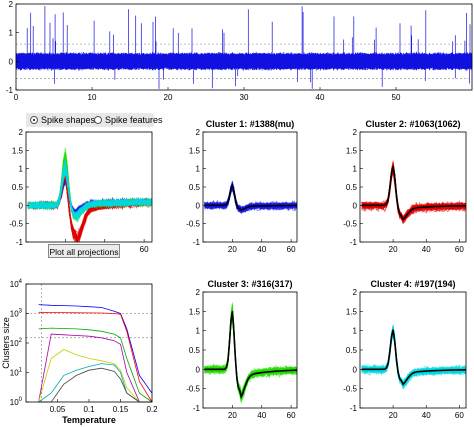 The width and height of the screenshot is (474, 427). What do you see at coordinates (16, 284) in the screenshot?
I see `y-tick-label: 10⁴` at bounding box center [16, 284].